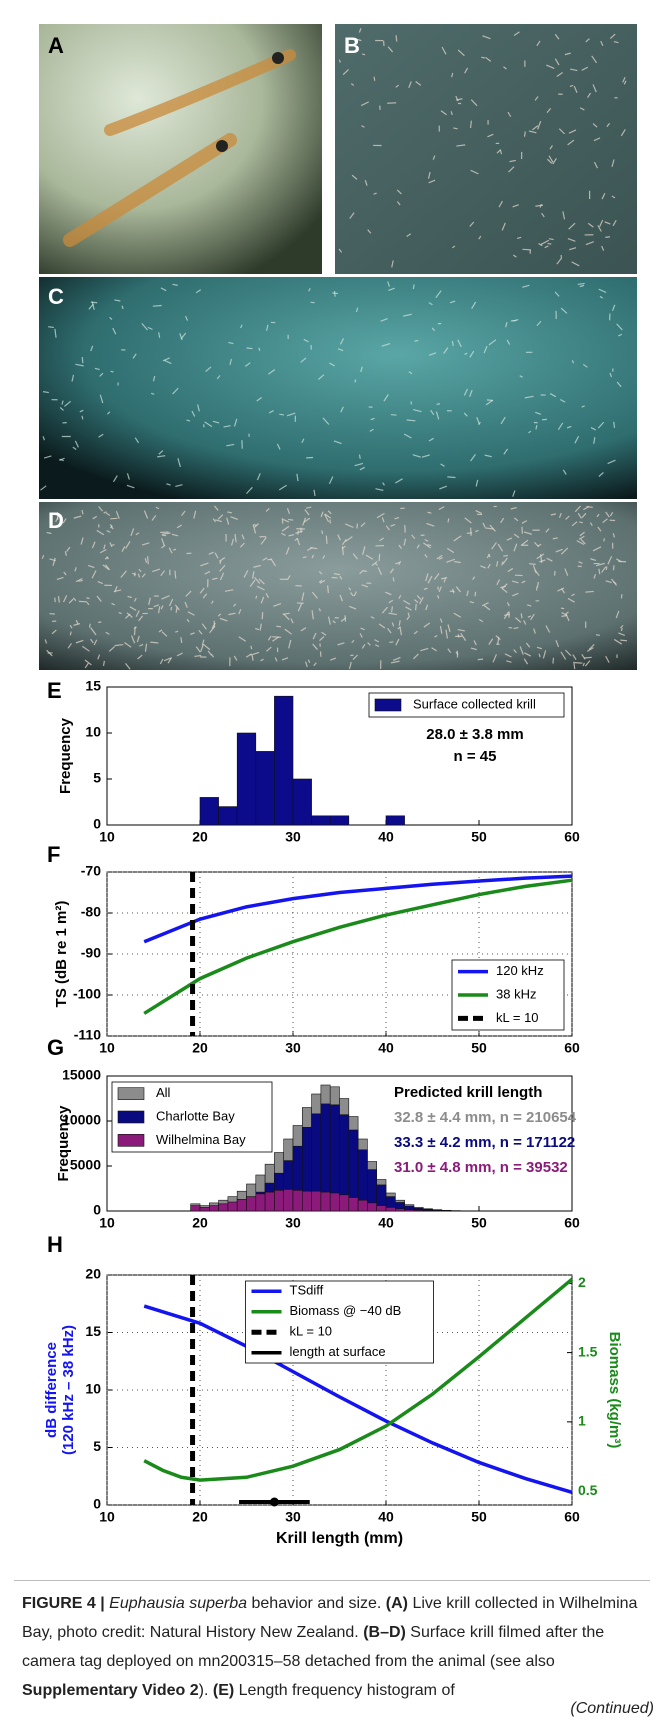 This screenshot has height=1731, width=668. Describe the element at coordinates (293, 1223) in the screenshot. I see `x-tick-label: 30` at that location.